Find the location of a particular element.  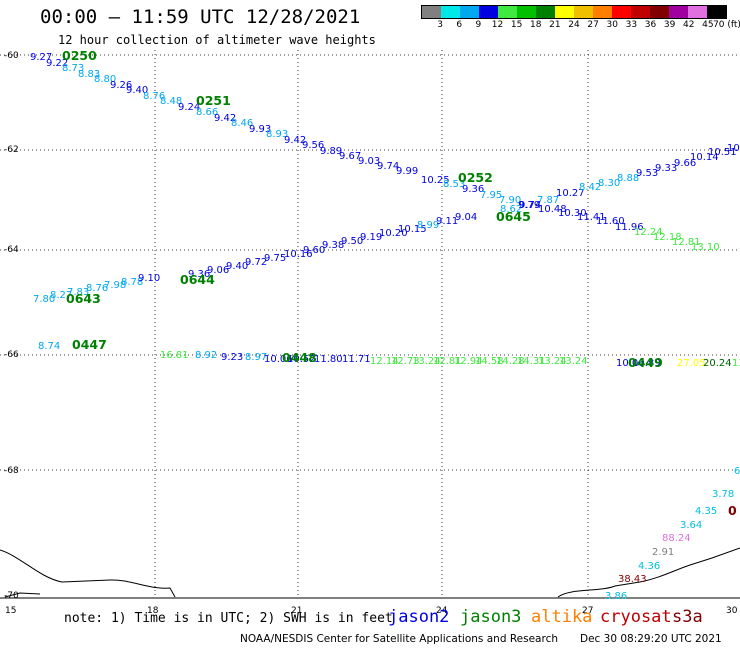

legend-label: 24 is located at coordinates (574, 25).